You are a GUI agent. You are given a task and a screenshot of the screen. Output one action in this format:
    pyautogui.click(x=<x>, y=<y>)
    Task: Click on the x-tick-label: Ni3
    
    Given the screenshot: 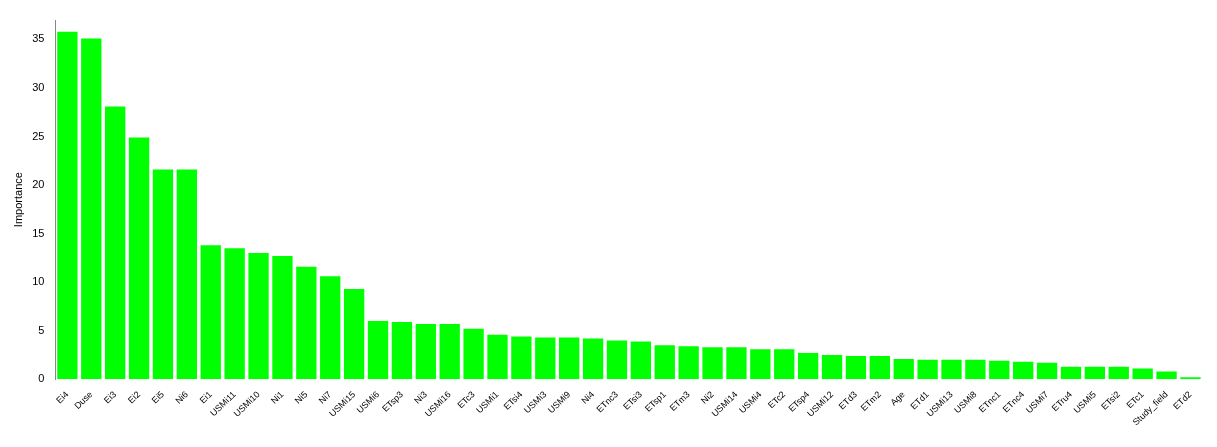 What is the action you would take?
    pyautogui.click(x=420, y=397)
    